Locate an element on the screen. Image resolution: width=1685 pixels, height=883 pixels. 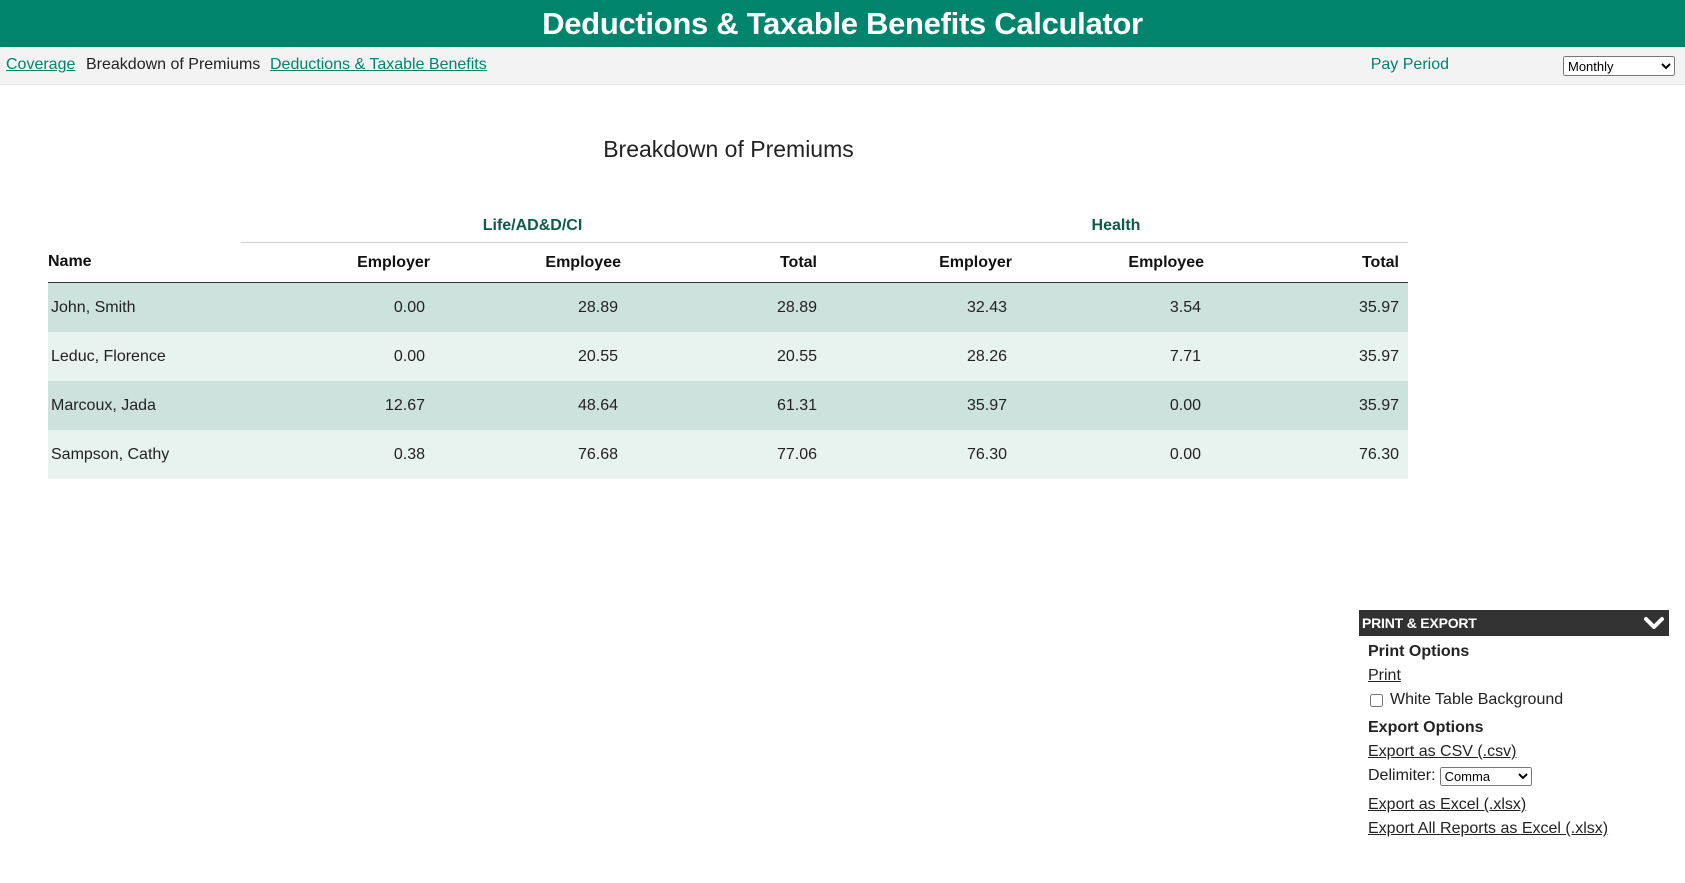
export-all-excel-link: Export All Reports as Excel (.xlsx) is located at coordinates (1488, 828).